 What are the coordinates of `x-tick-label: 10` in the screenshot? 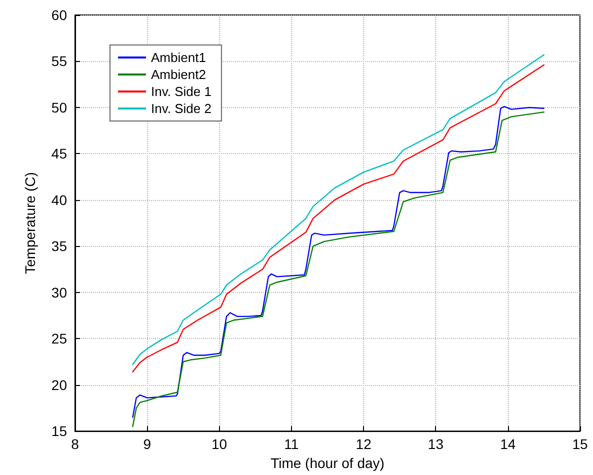 It's located at (219, 444).